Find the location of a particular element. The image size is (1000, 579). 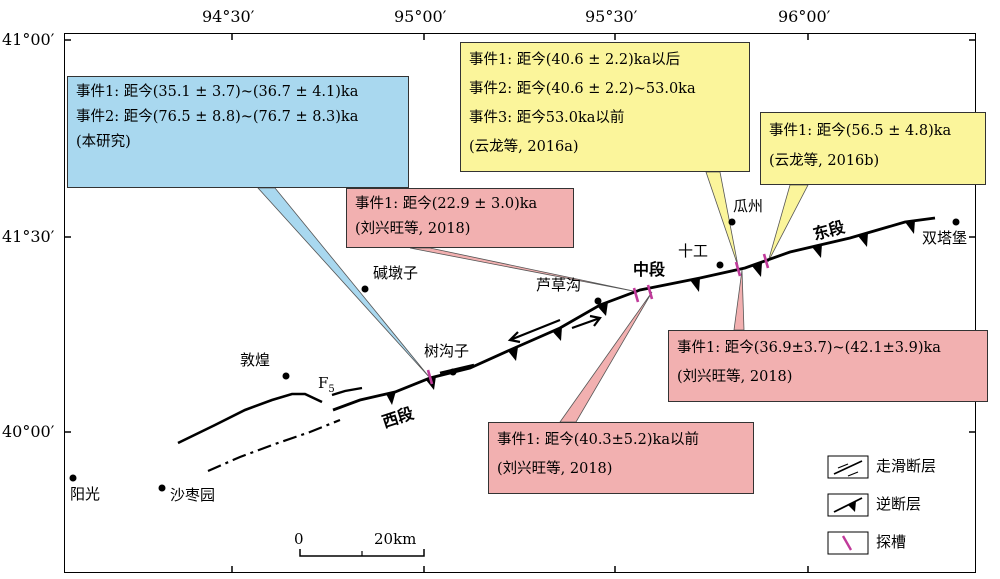

inferred-fault is located at coordinates (274, 445).